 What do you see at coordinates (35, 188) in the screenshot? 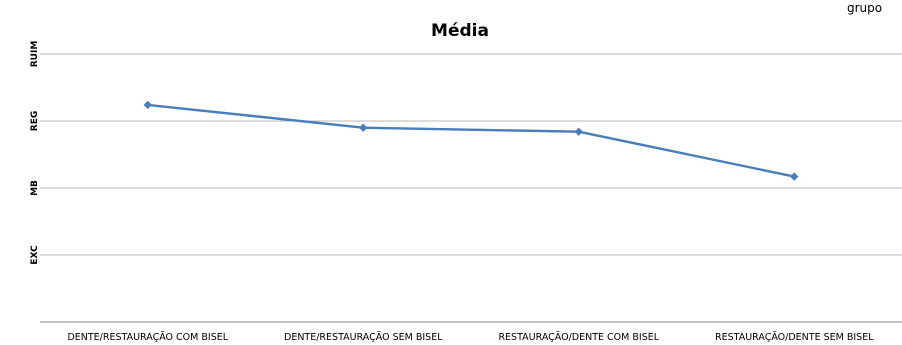
I see `y-tick-label: MB` at bounding box center [35, 188].